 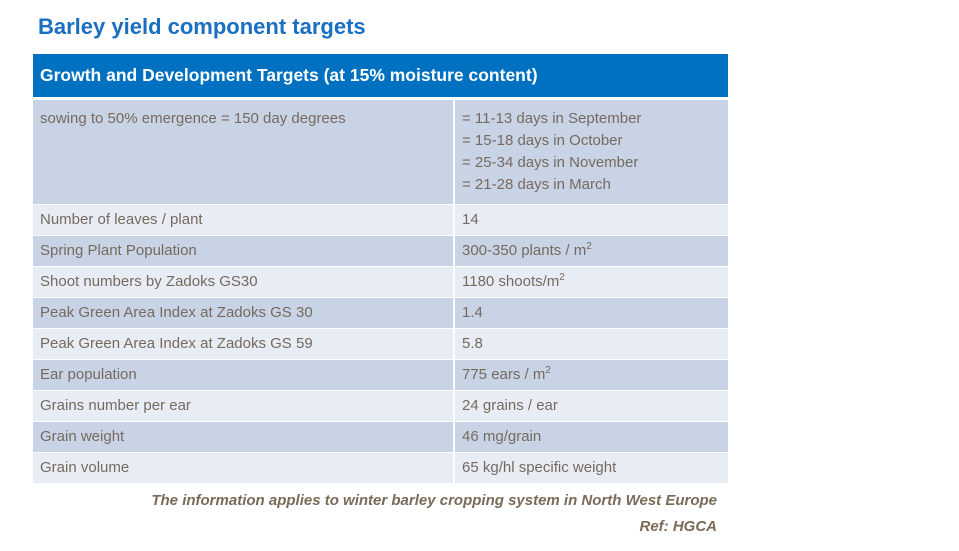 I want to click on row-label: Ear population, so click(x=244, y=375).